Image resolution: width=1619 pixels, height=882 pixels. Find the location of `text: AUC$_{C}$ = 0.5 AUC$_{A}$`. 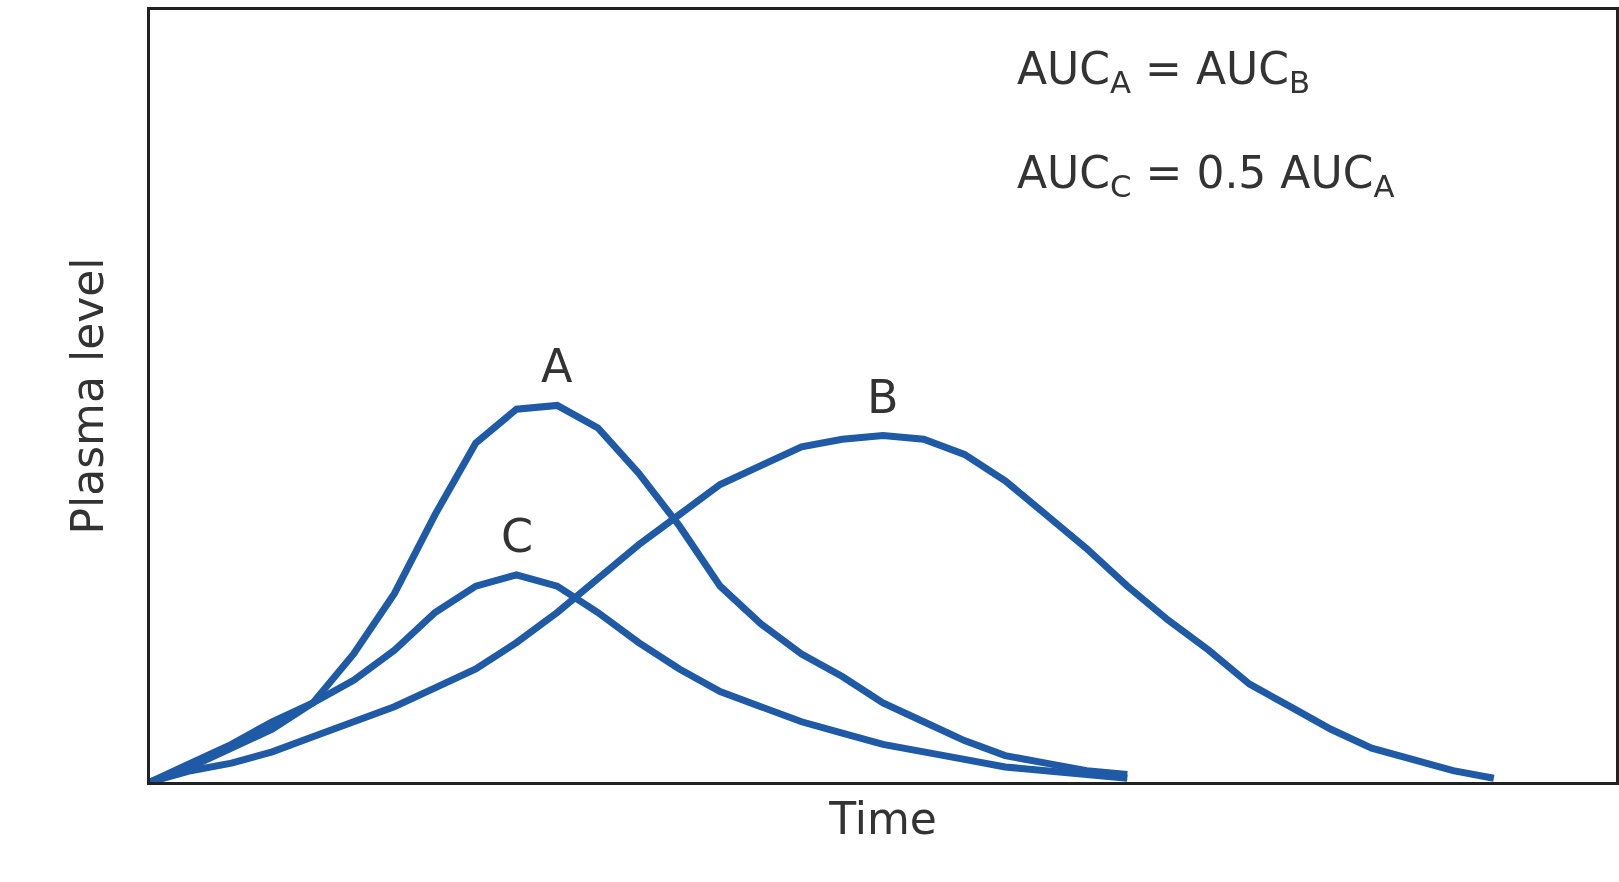

text: AUC$_{C}$ = 0.5 AUC$_{A}$ is located at coordinates (1206, 176).